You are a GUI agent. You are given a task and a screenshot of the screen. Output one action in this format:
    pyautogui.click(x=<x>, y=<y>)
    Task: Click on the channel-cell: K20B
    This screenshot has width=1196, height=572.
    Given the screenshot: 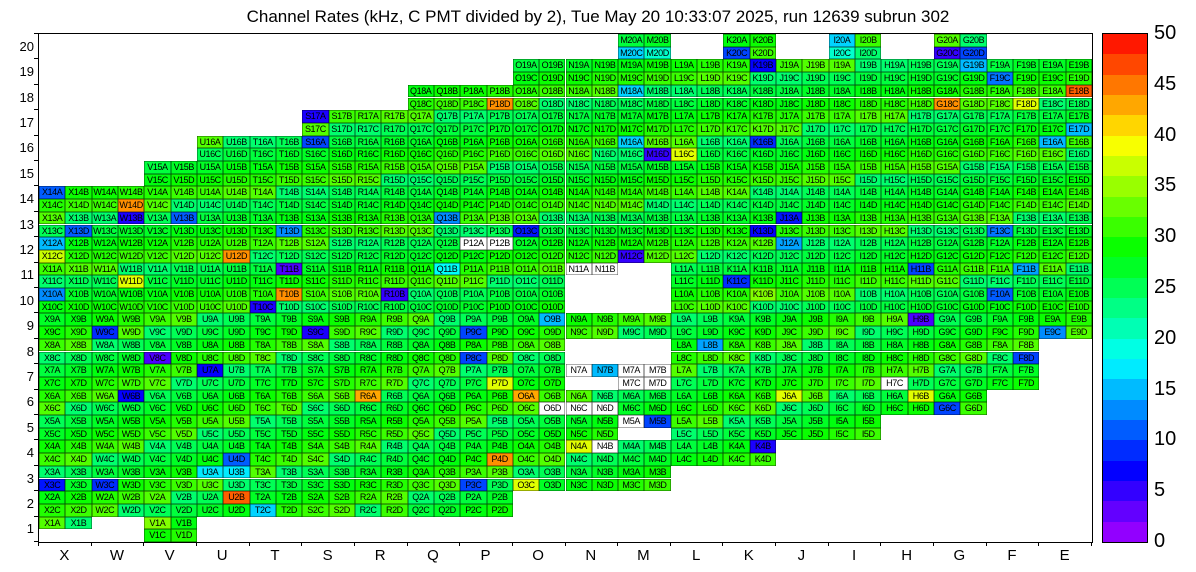 What is the action you would take?
    pyautogui.click(x=763, y=40)
    